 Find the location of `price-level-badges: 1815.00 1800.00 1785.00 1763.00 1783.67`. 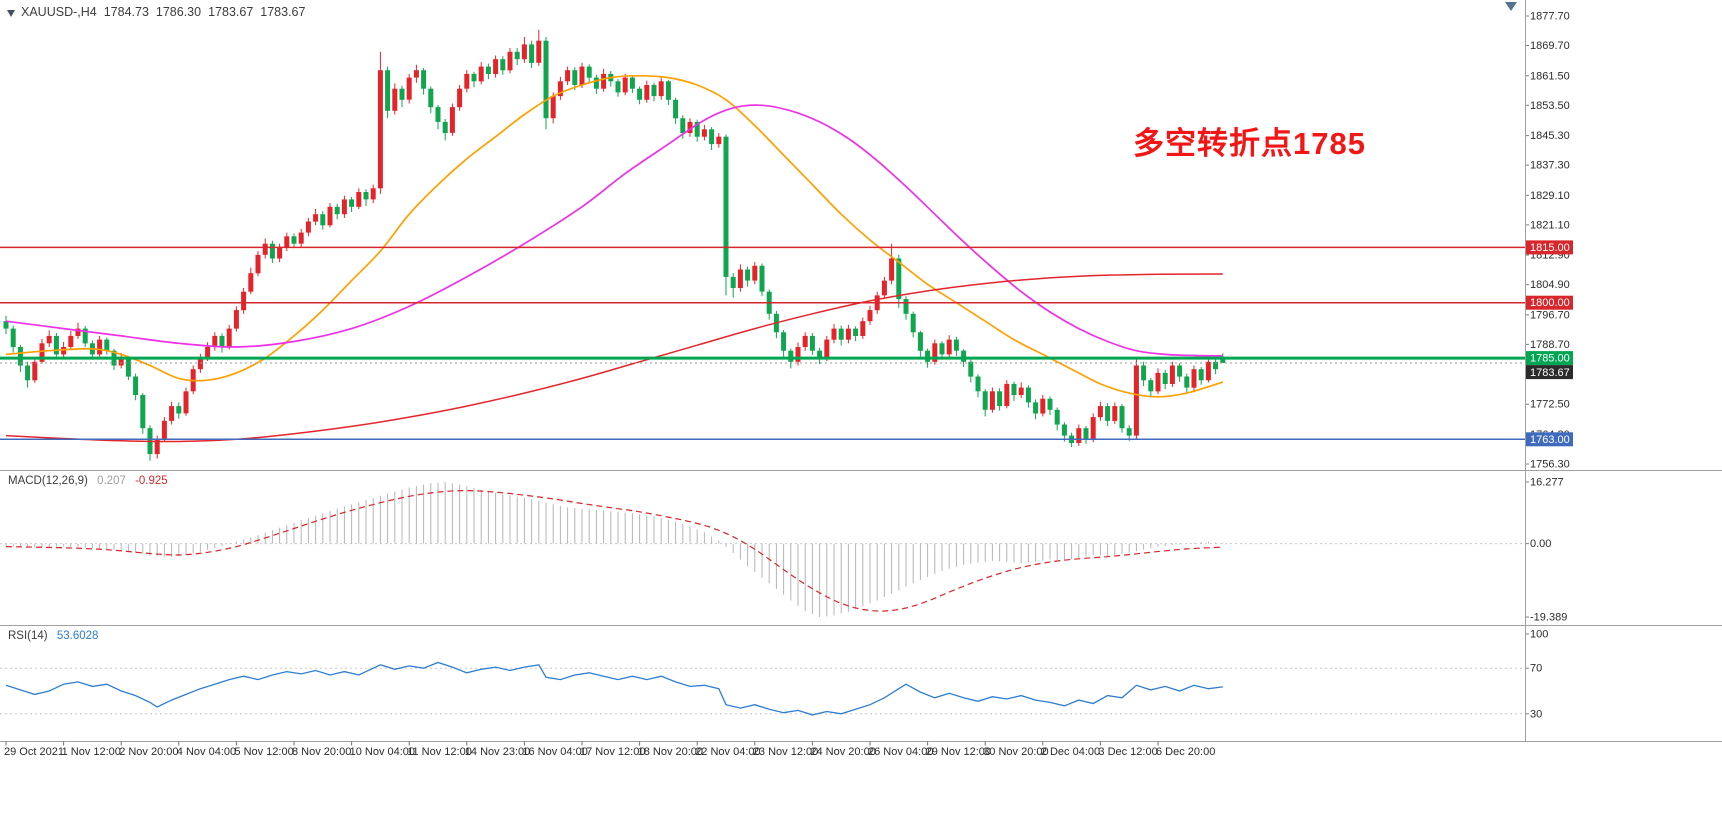

price-level-badges: 1815.00 1800.00 1785.00 1763.00 1783.67 is located at coordinates (1549, 343).